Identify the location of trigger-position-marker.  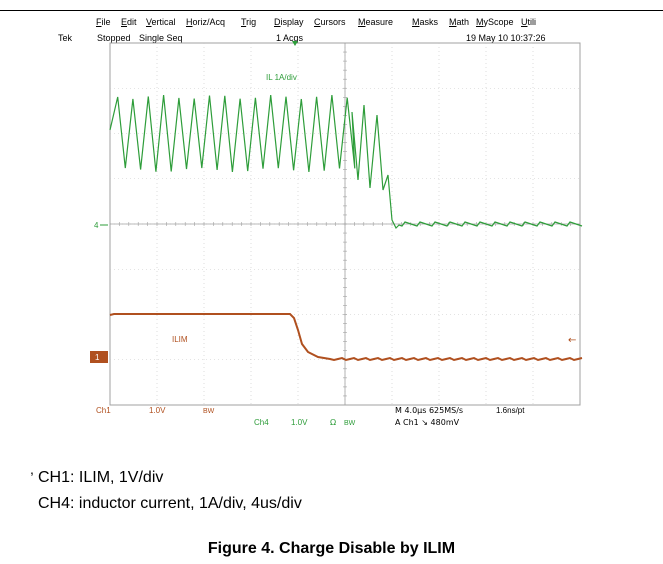
(295, 43).